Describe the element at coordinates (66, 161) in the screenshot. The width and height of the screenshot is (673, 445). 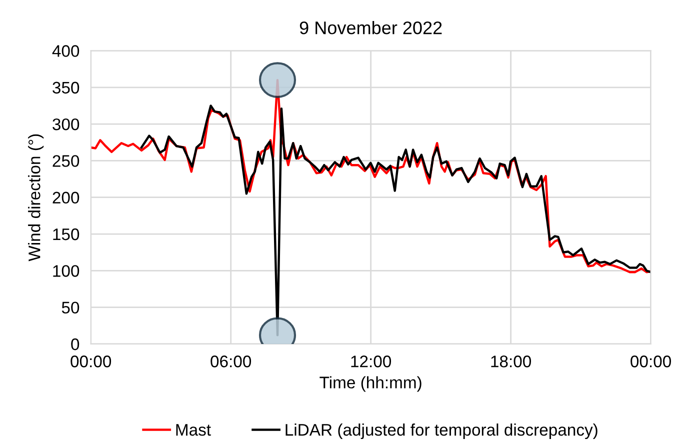
I see `y-tick-label: 250` at that location.